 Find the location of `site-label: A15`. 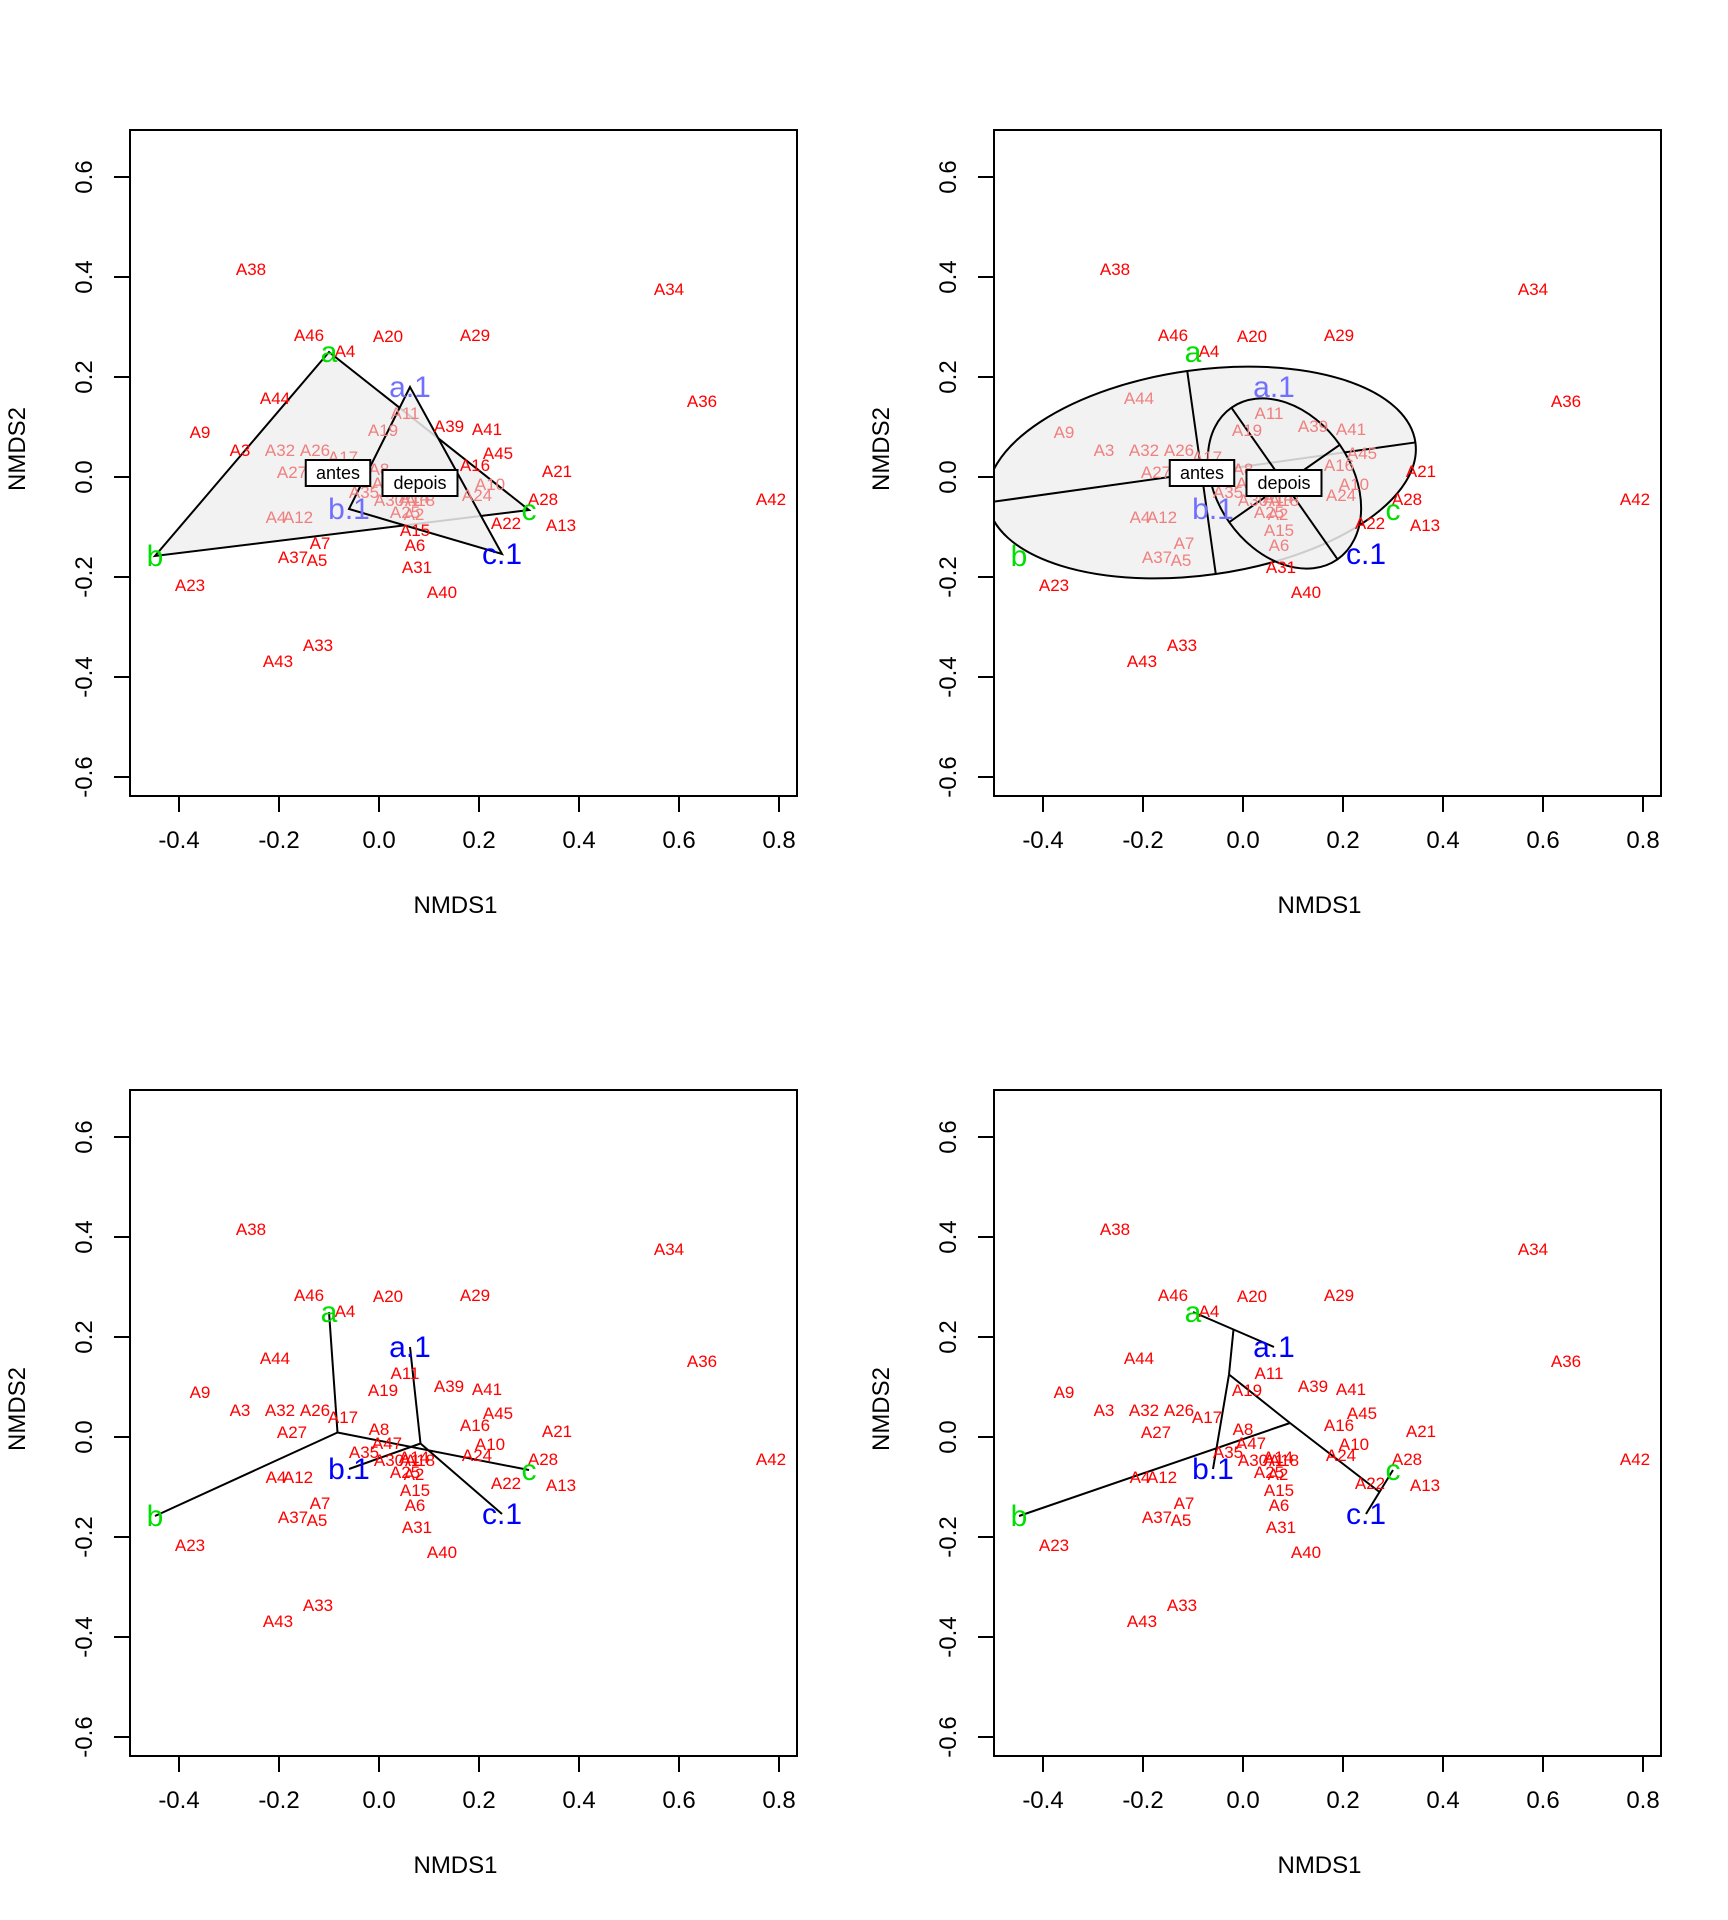

site-label: A15 is located at coordinates (415, 530).